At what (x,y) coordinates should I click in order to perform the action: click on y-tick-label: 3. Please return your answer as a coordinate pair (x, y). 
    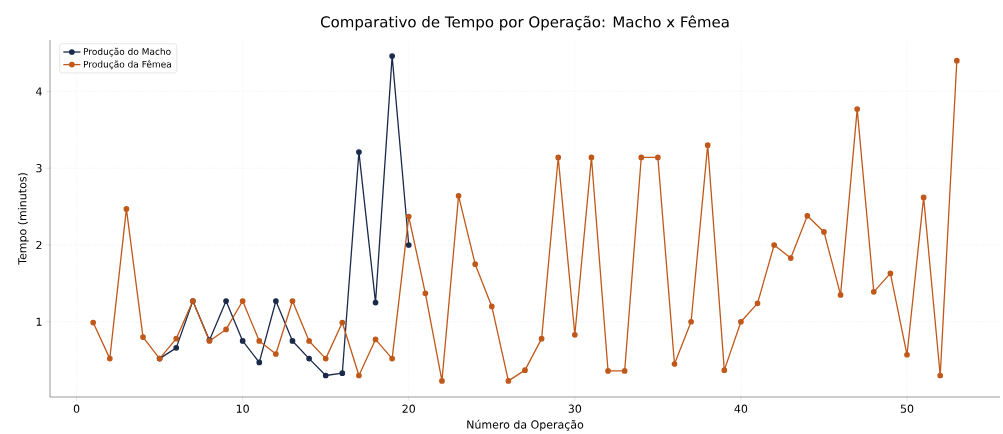
    Looking at the image, I should click on (39, 168).